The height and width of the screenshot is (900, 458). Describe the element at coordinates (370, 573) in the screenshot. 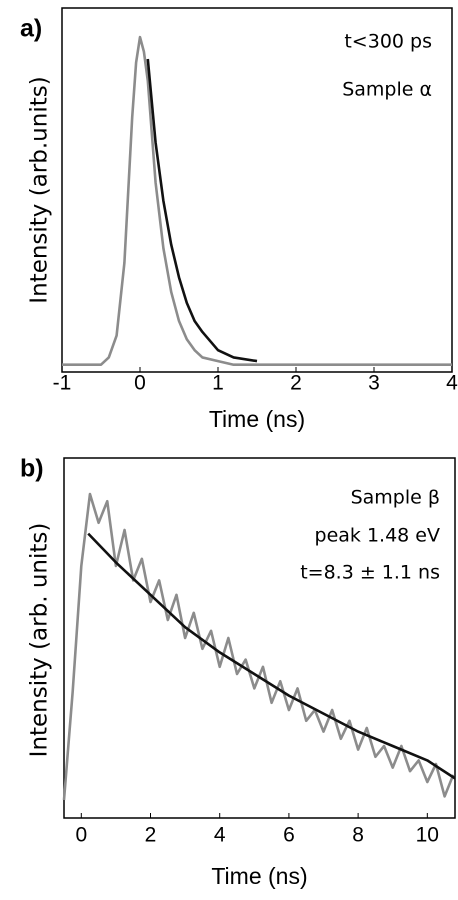

I see `annotation: t=8.3 ± 1.1 ns` at that location.